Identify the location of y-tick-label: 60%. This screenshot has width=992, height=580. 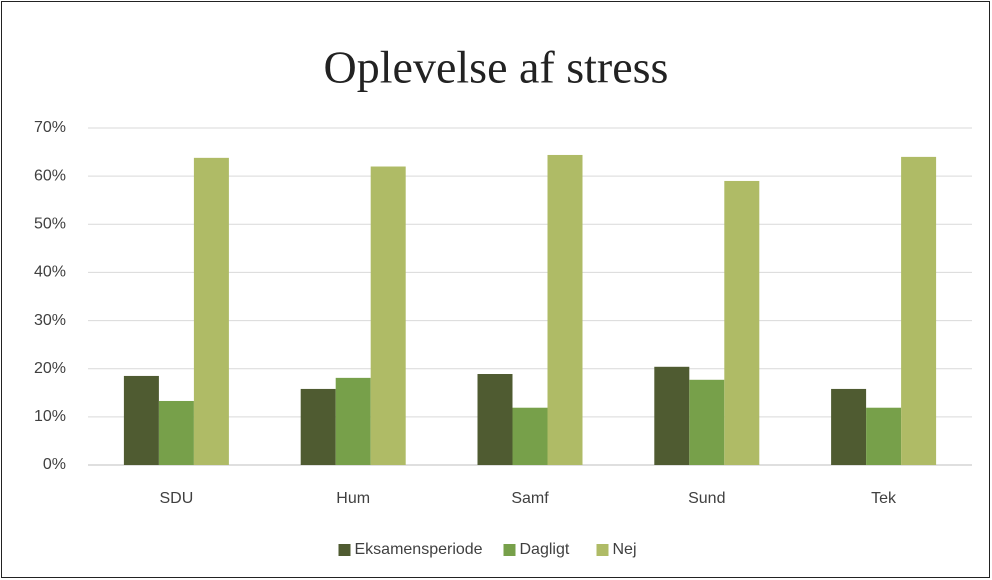
(50, 175).